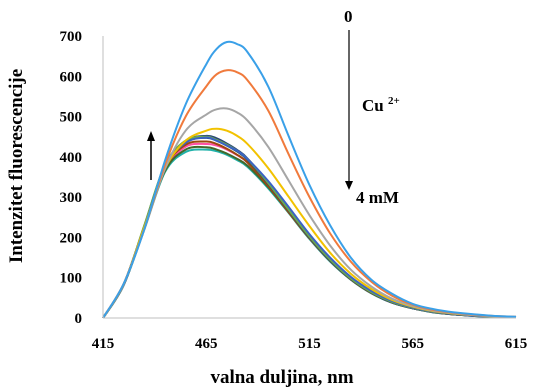  I want to click on annotation-start: 0, so click(348, 16).